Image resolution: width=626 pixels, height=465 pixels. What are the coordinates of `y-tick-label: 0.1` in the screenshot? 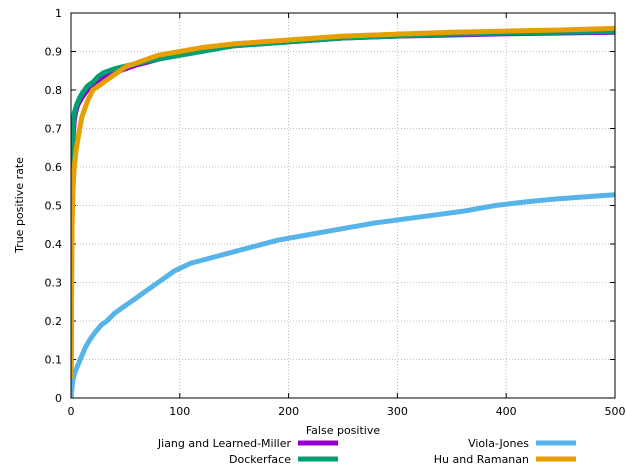 It's located at (54, 360).